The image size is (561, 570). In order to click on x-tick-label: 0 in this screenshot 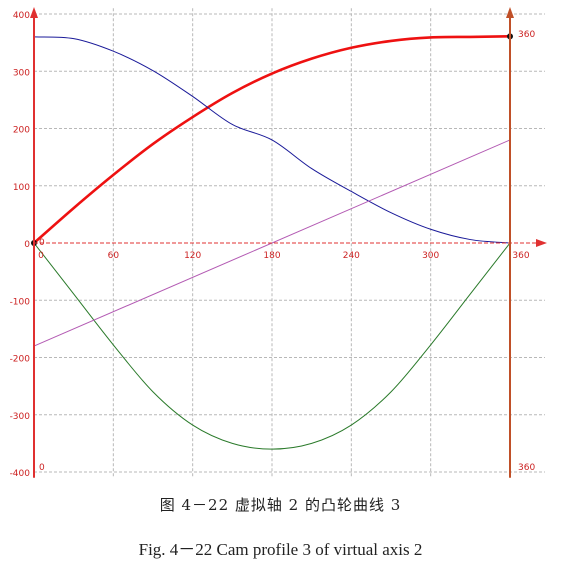, I will do `click(41, 256)`.